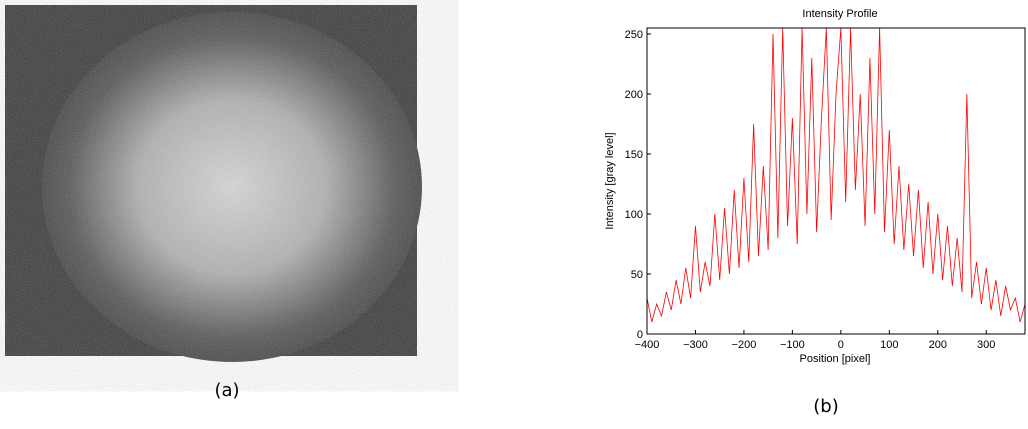  Describe the element at coordinates (640, 335) in the screenshot. I see `y-tick-label: 0` at that location.